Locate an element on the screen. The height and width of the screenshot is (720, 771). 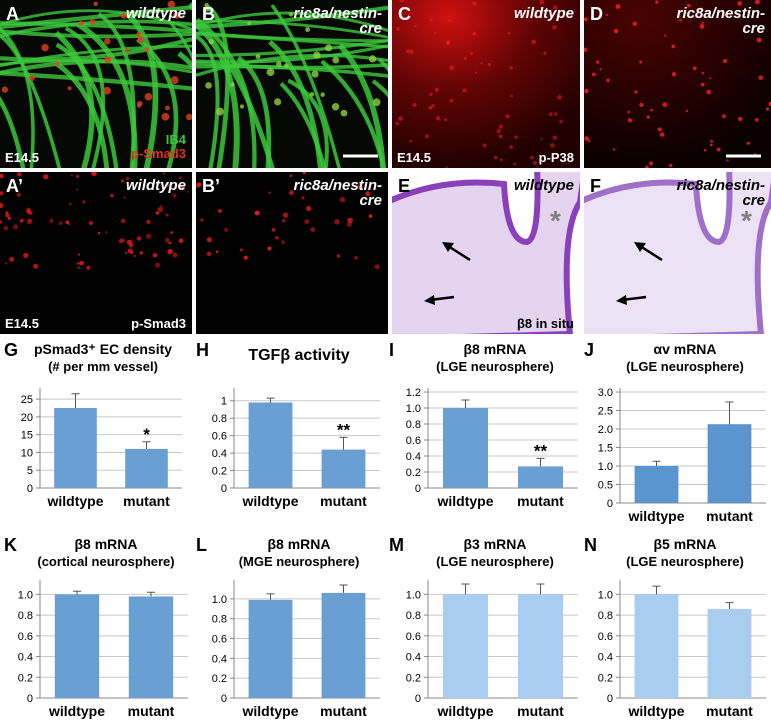
panel-letter: N is located at coordinates (590, 545).